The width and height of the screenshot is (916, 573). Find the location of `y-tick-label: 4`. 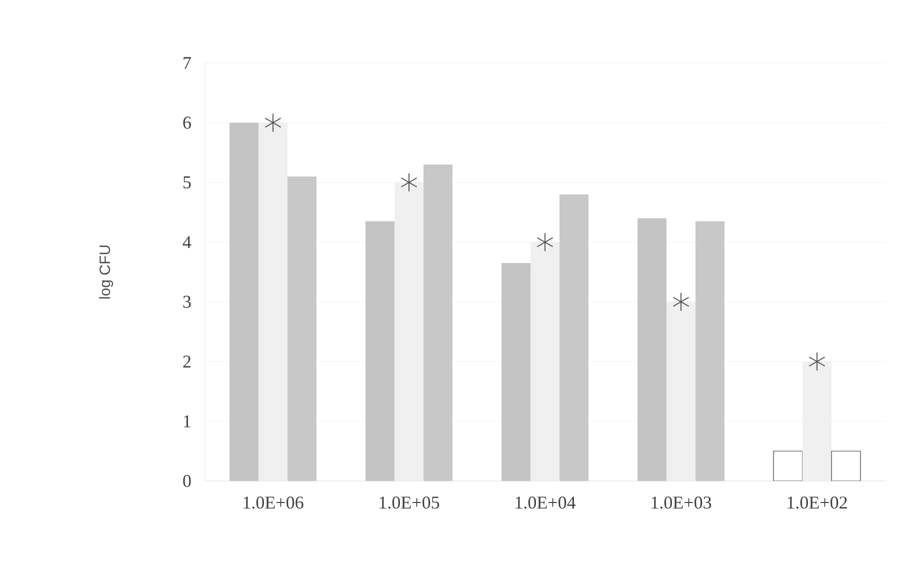

y-tick-label: 4 is located at coordinates (187, 242).